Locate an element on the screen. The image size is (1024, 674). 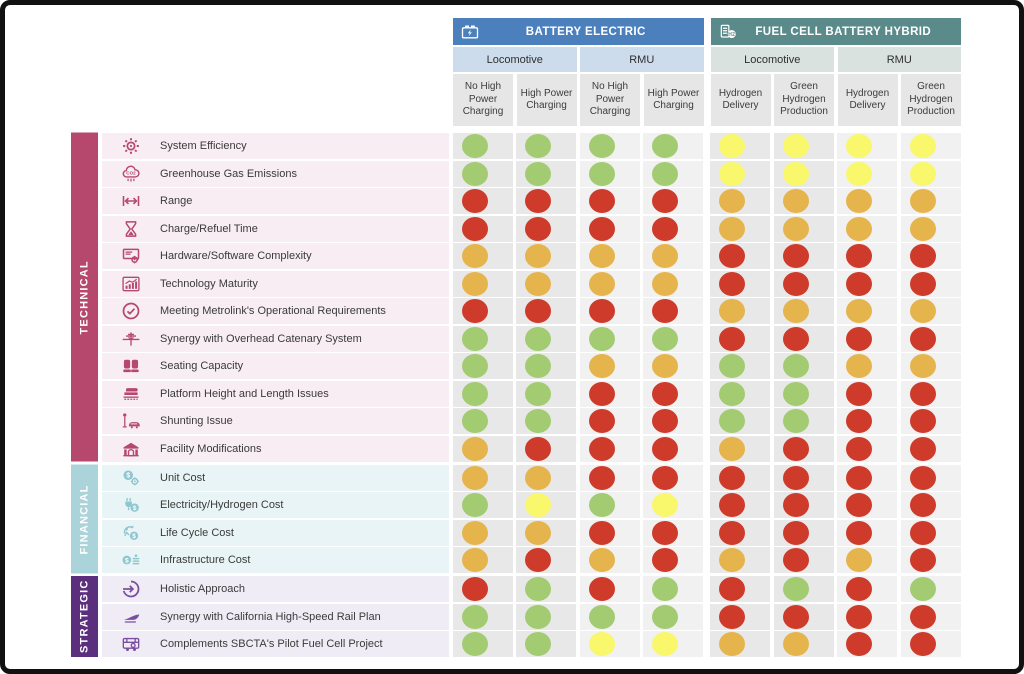
row-label-strip: Hardware/Software Complexity is located at coordinates (275, 256).